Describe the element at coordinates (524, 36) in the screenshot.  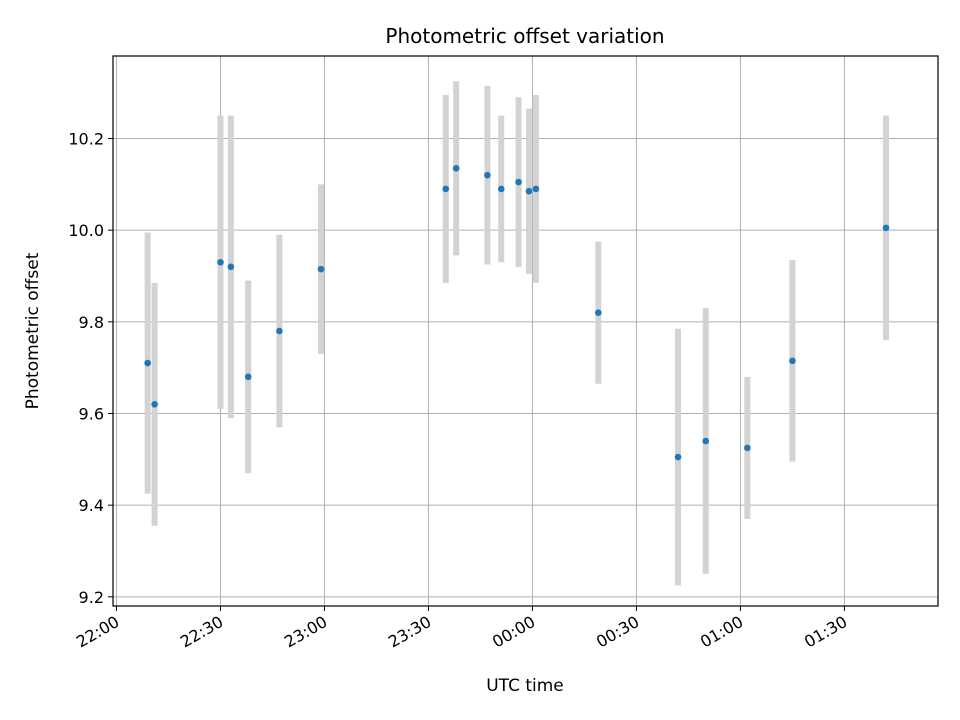
I see `chart-title: Photometric offset variation` at that location.